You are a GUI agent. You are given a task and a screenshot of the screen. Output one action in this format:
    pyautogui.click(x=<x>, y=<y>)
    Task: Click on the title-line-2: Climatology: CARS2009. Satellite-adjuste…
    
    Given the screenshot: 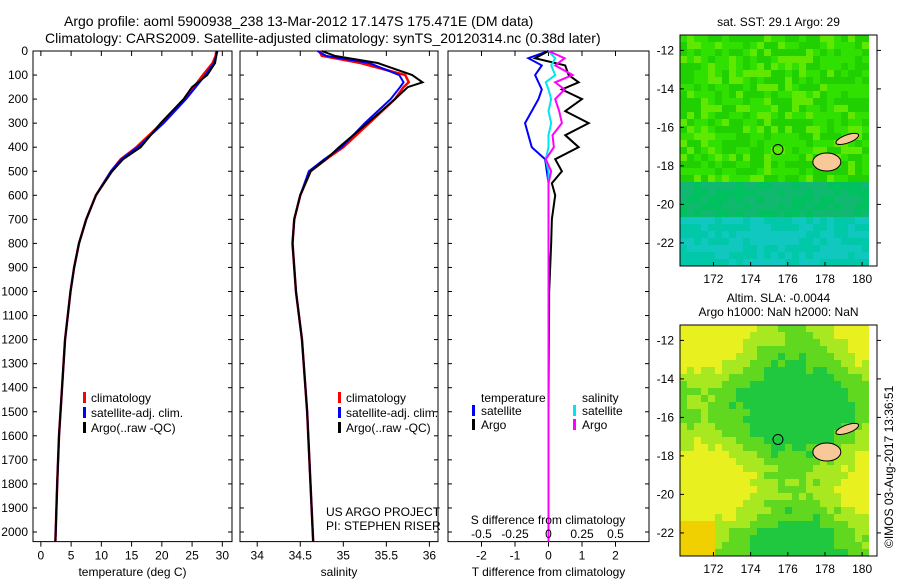 What is the action you would take?
    pyautogui.click(x=323, y=38)
    